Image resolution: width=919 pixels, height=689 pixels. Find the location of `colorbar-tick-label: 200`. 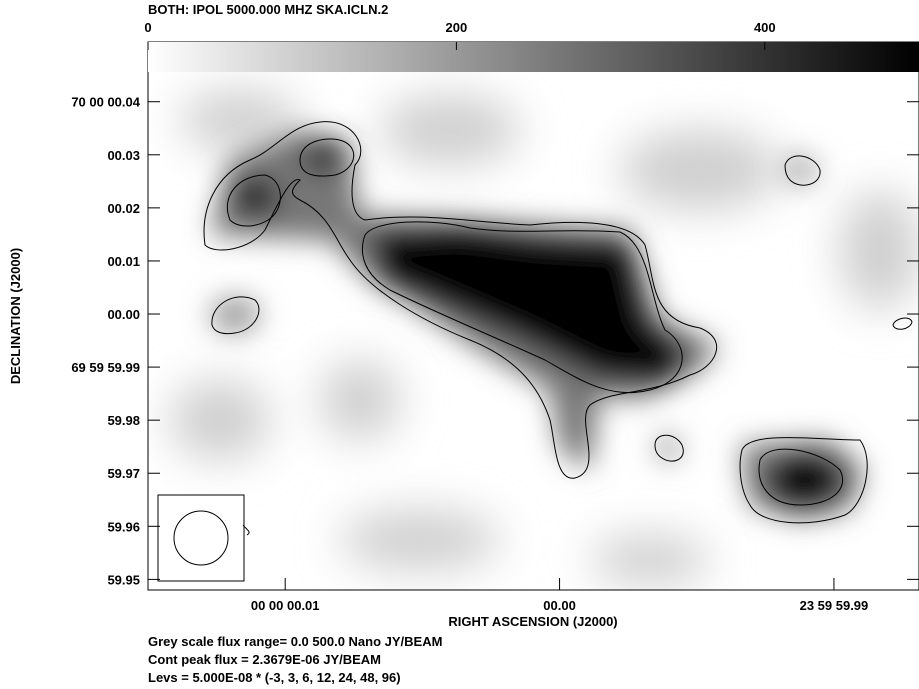

colorbar-tick-label: 200 is located at coordinates (457, 27).